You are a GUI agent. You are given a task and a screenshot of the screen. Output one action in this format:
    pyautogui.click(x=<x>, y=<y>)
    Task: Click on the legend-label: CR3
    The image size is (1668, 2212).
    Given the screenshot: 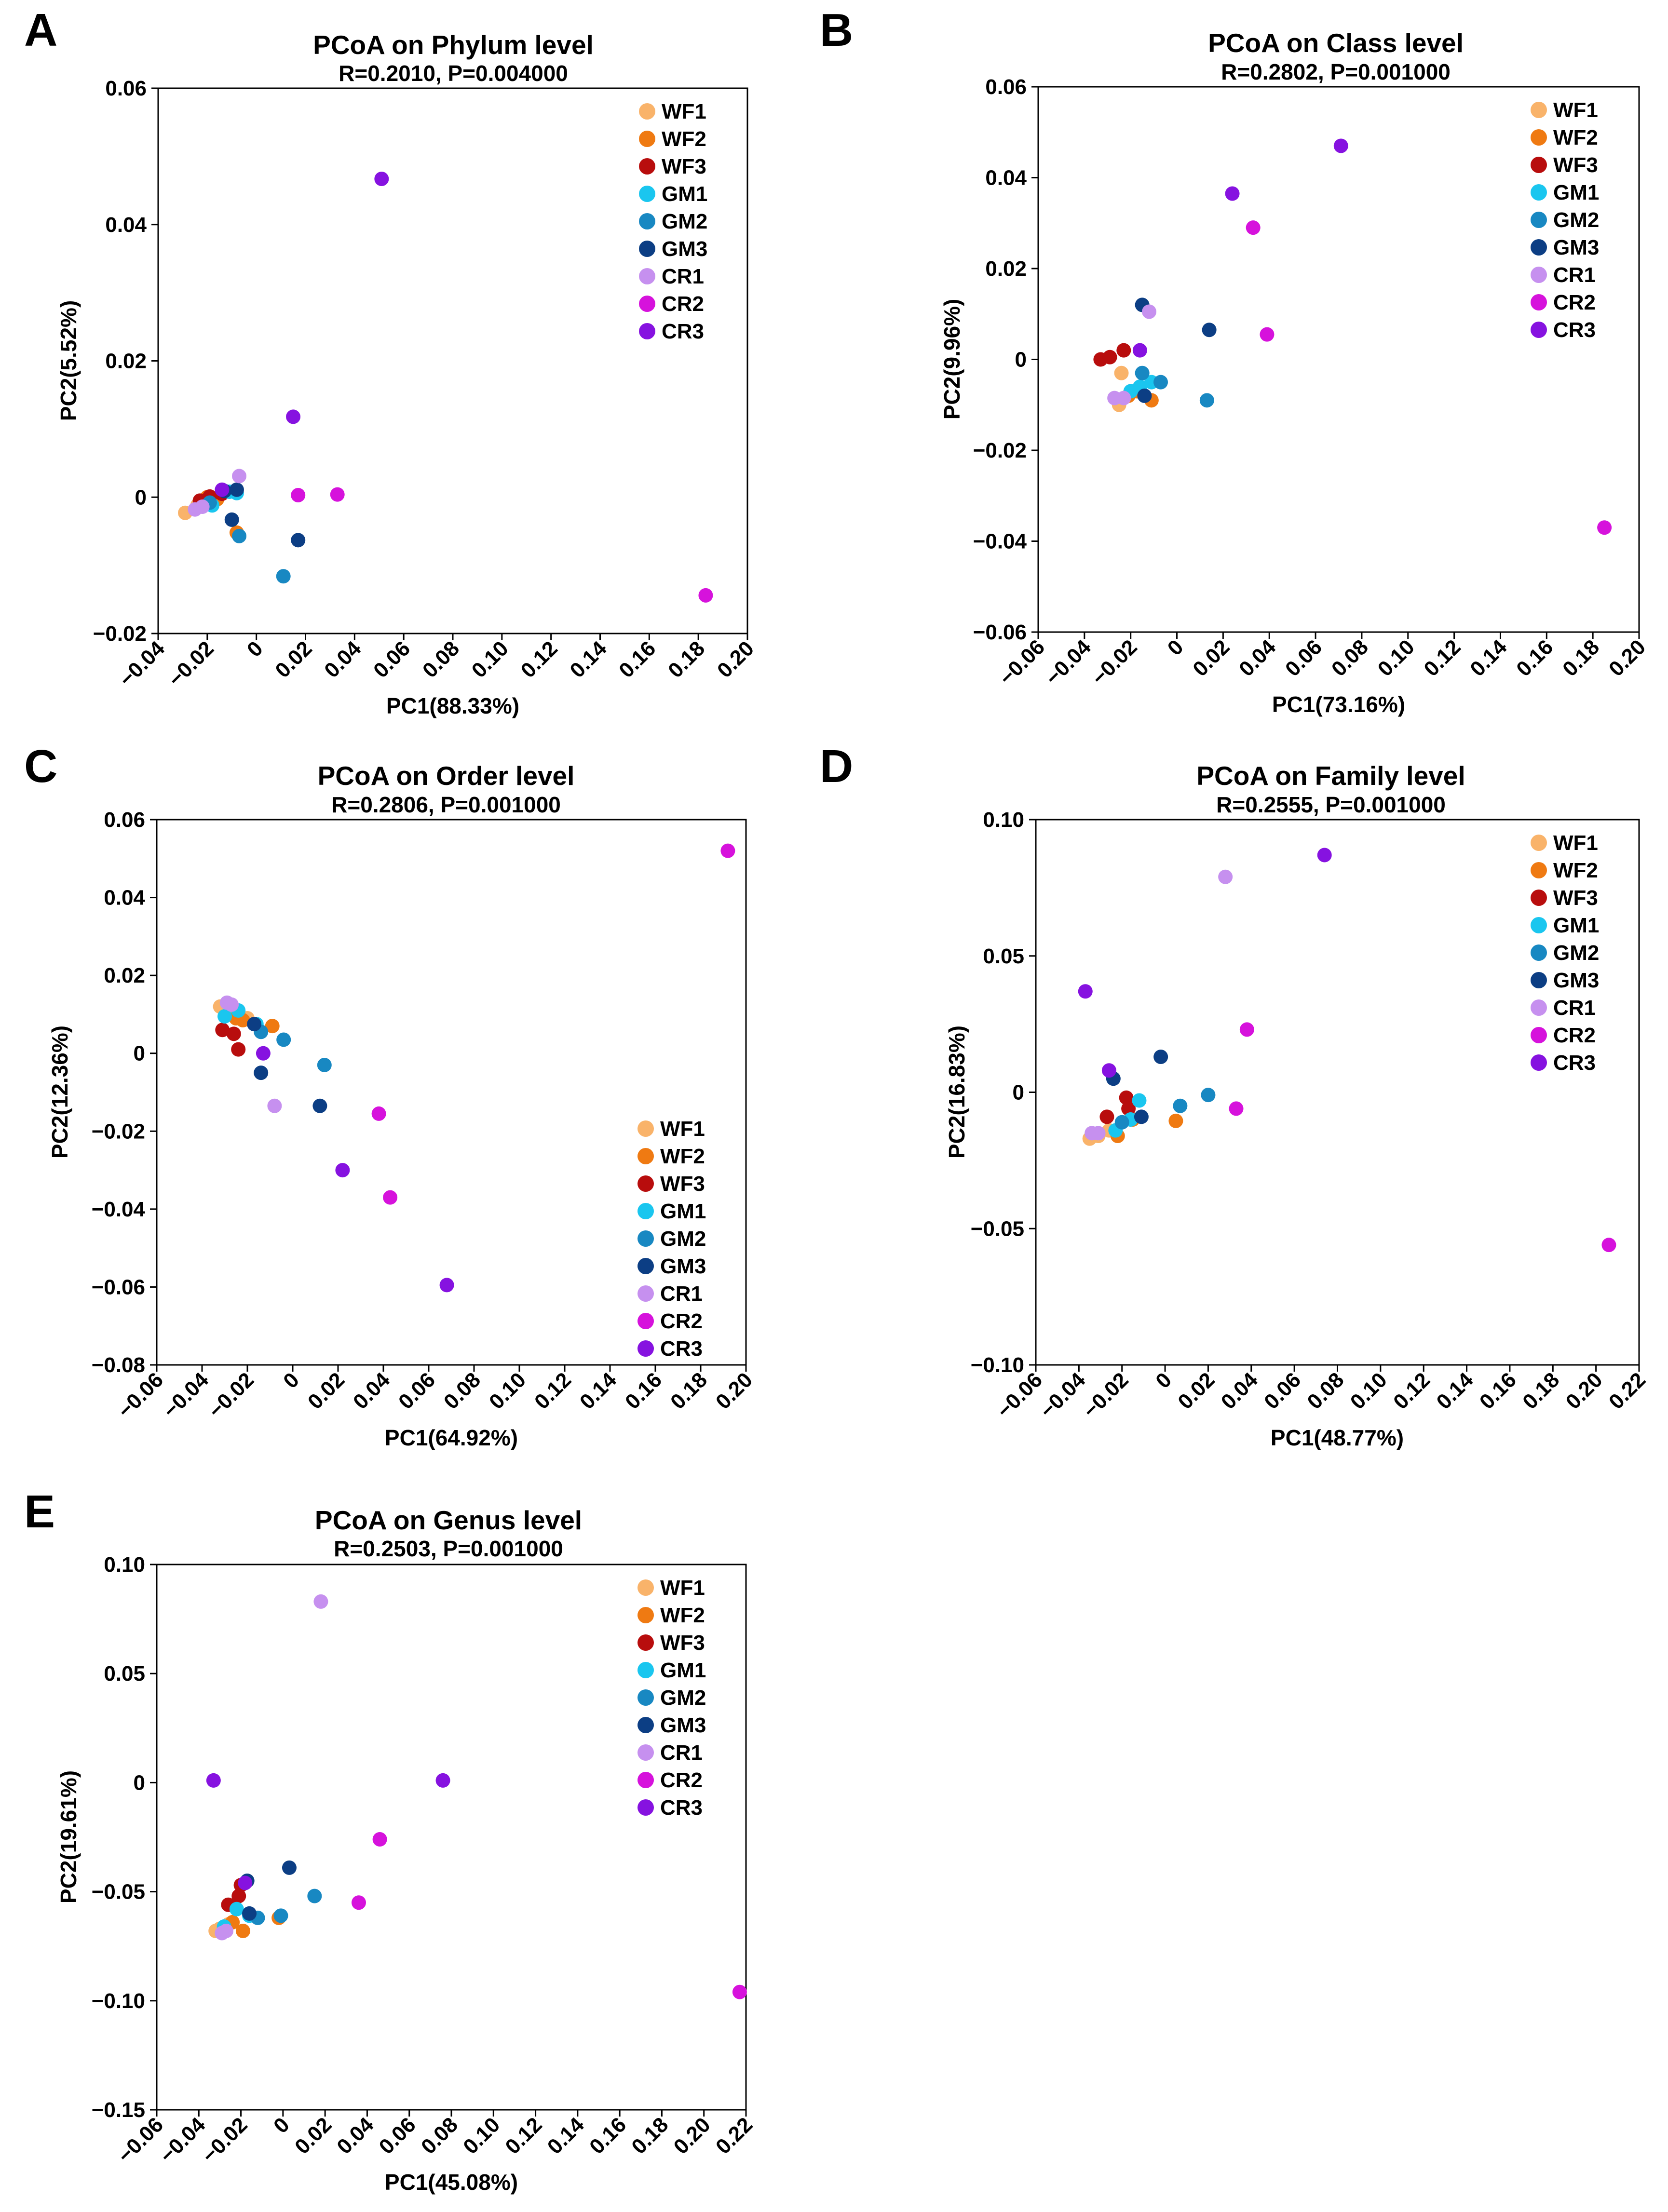 What is the action you would take?
    pyautogui.click(x=1574, y=1063)
    